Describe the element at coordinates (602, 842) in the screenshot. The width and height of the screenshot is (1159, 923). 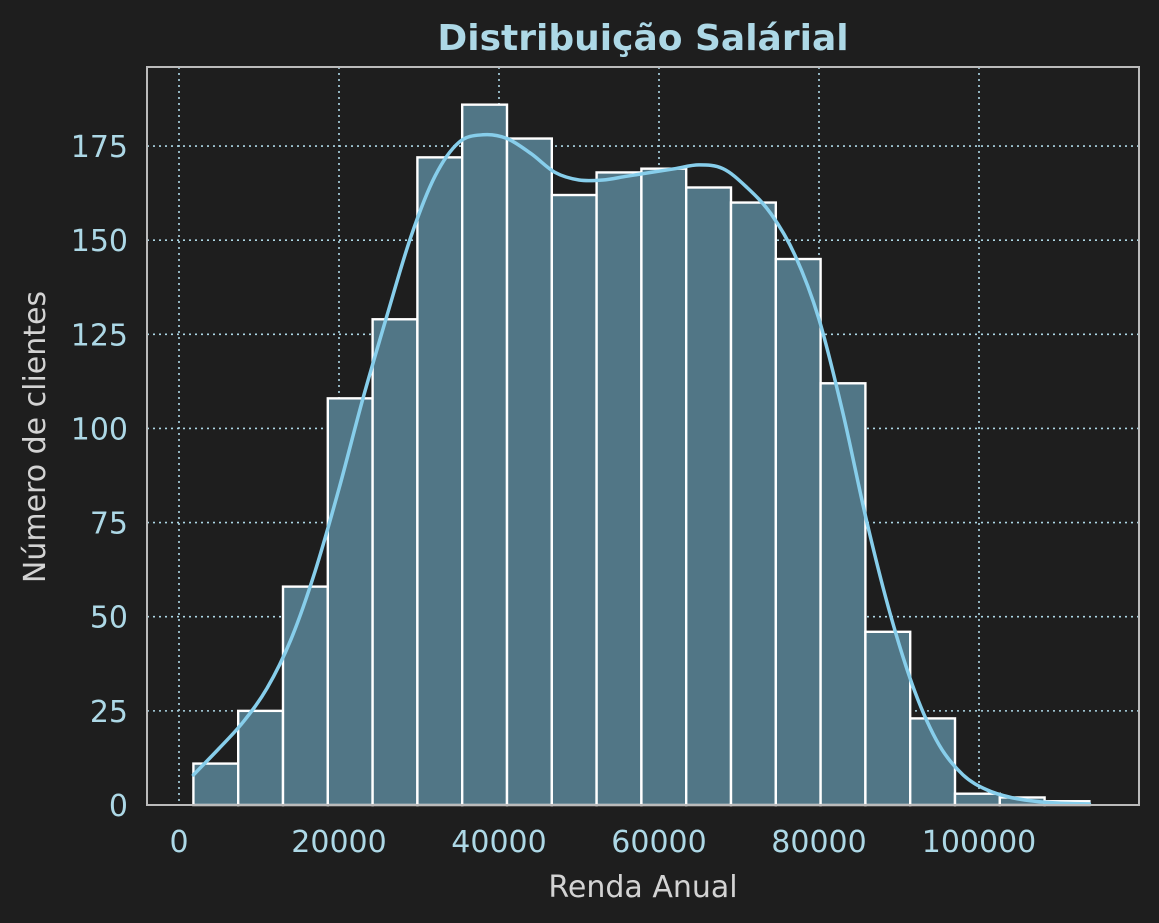
I see `x-tick-labels: 0 20000 40000 60000 80000 100000` at that location.